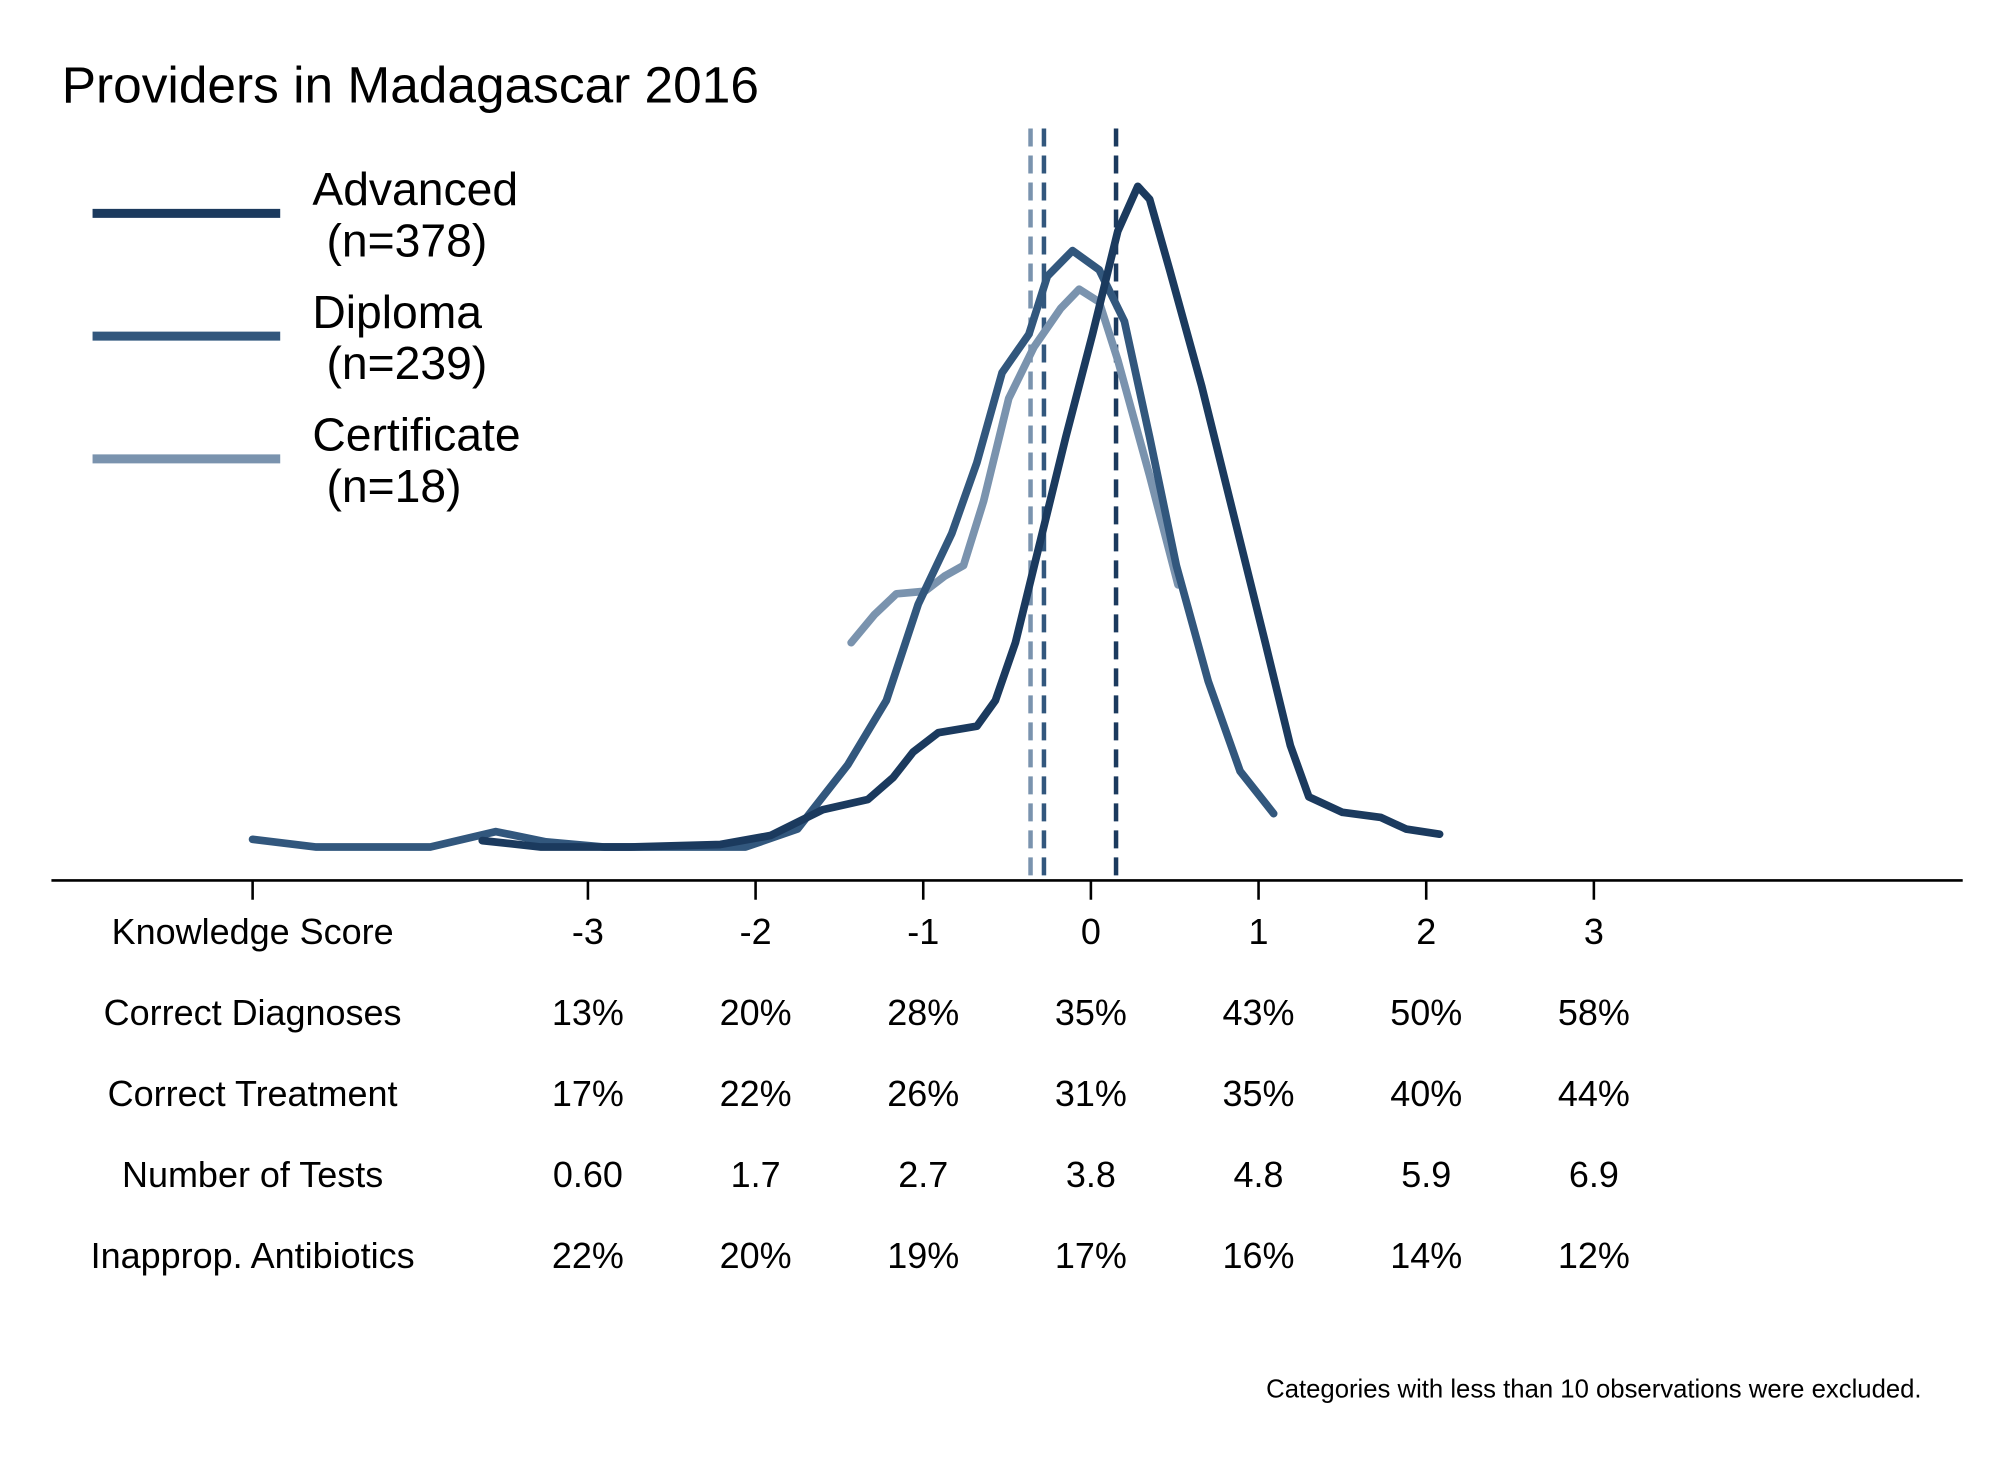 This screenshot has width=2000, height=1460. I want to click on table-cell: 14%, so click(1426, 1255).